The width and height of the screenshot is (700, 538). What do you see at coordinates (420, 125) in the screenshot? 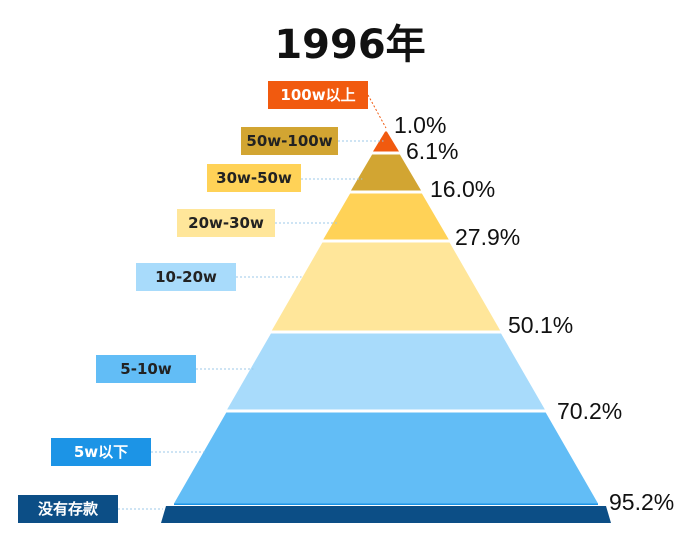
I see `cumulative-percent-label: 1.0%` at bounding box center [420, 125].